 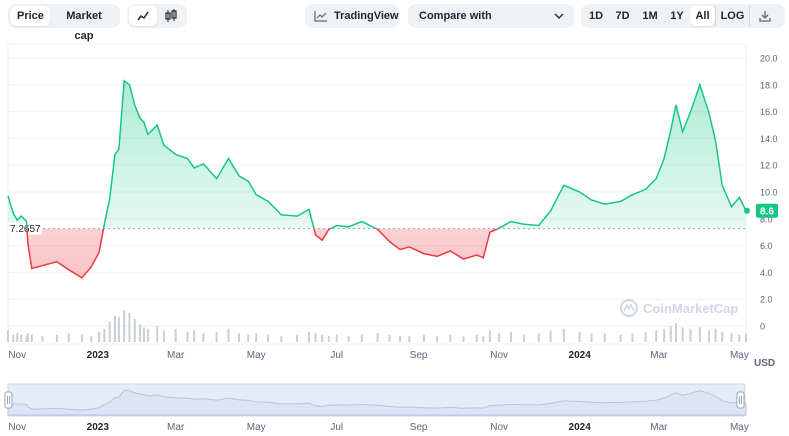 What do you see at coordinates (377, 326) in the screenshot?
I see `volume-bars` at bounding box center [377, 326].